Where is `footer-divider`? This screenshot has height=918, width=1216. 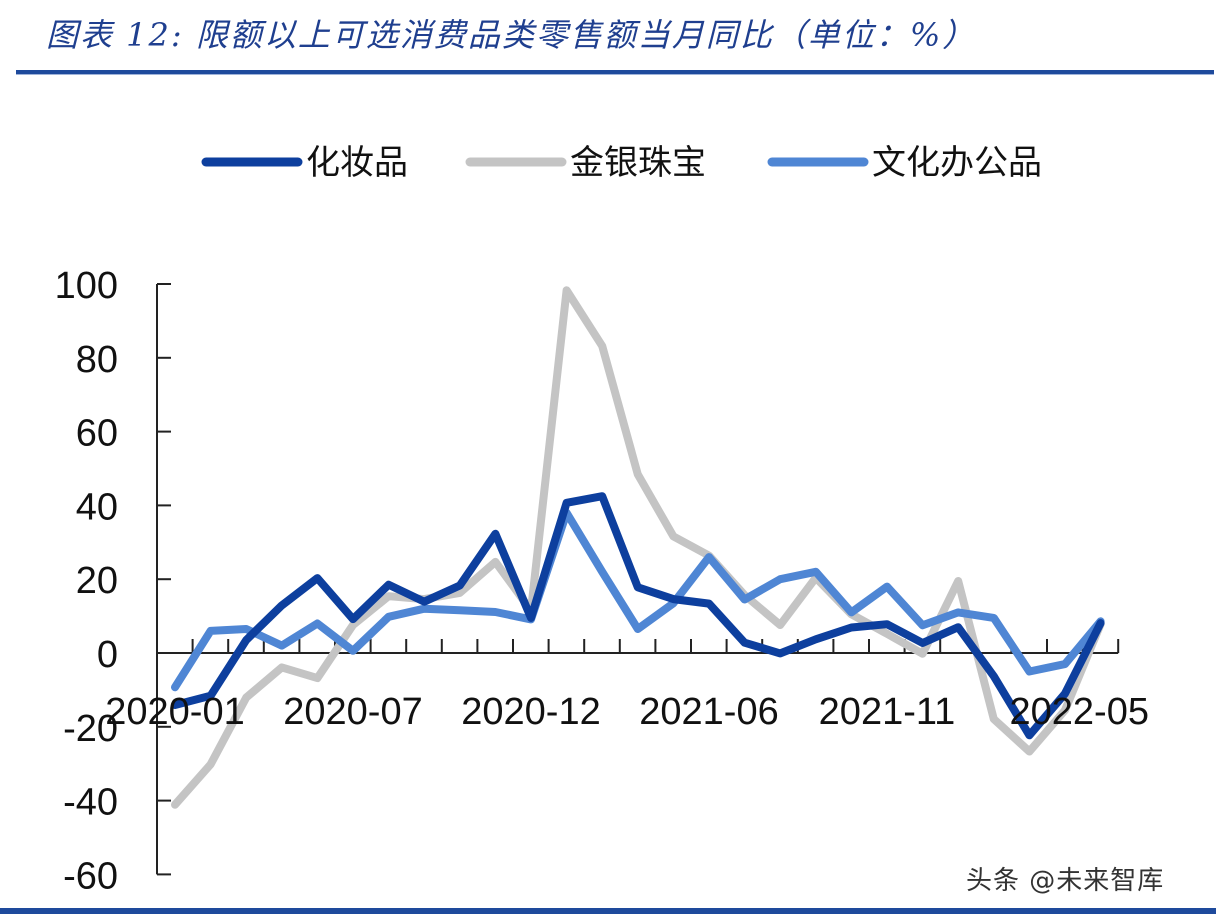 footer-divider is located at coordinates (608, 911).